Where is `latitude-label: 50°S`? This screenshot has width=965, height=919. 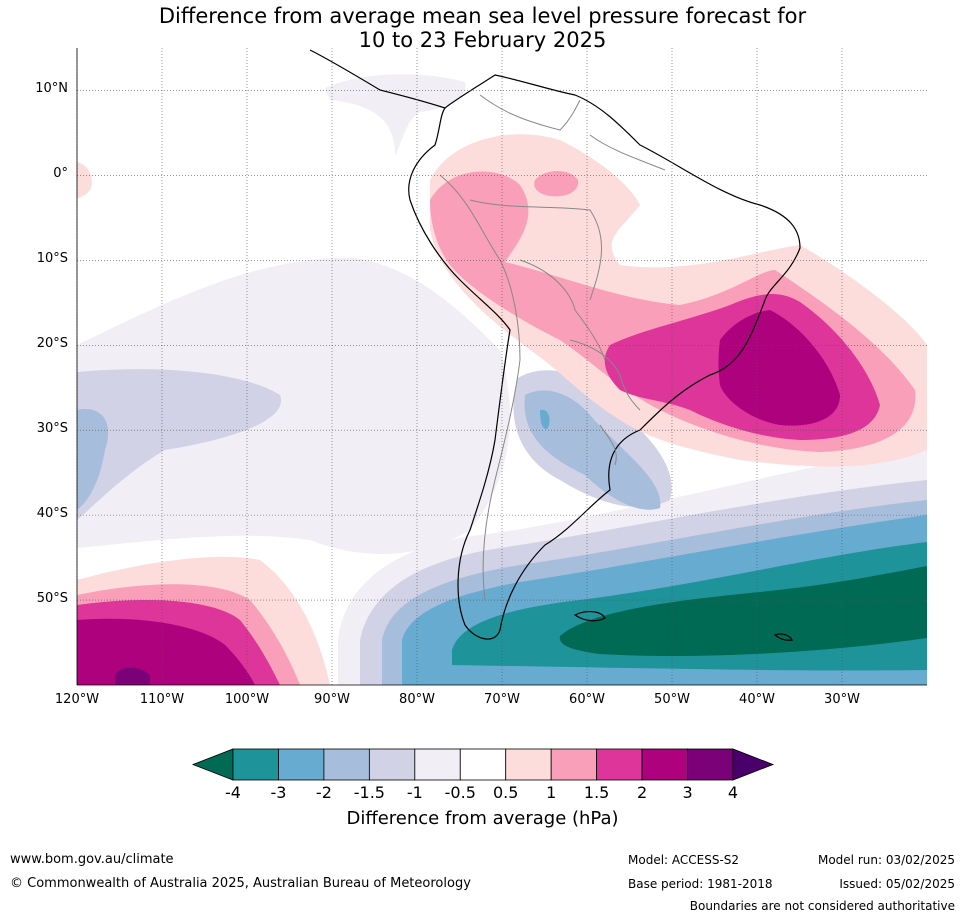 latitude-label: 50°S is located at coordinates (52, 599).